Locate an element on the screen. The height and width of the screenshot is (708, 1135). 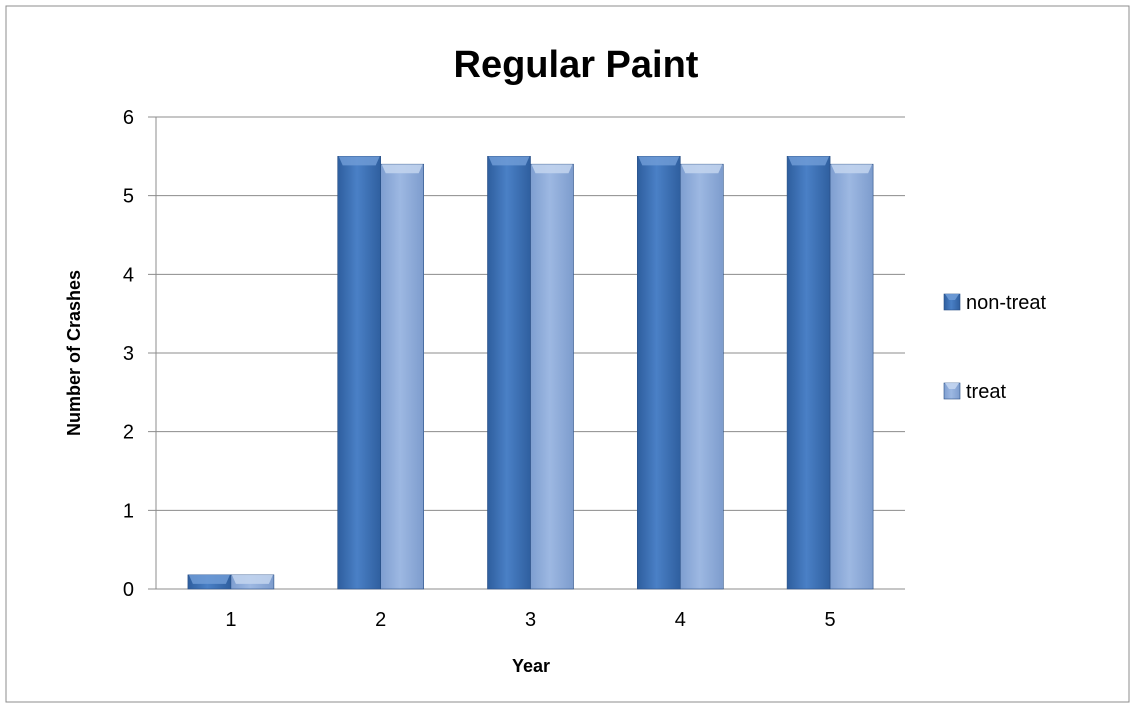
y-tick-labels: 0 1 2 3 4 5 6 is located at coordinates (128, 354).